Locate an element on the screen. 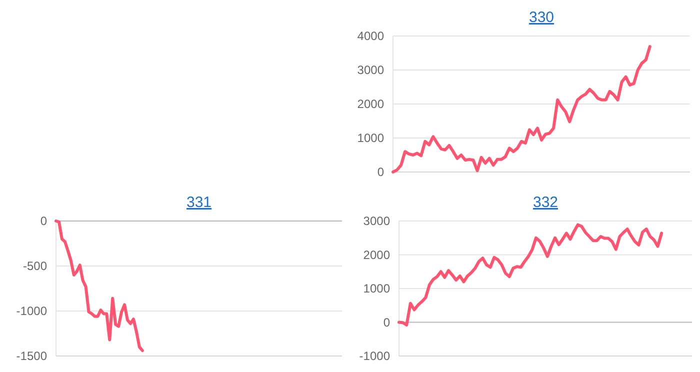  y-tick-label: 4000 is located at coordinates (370, 36).